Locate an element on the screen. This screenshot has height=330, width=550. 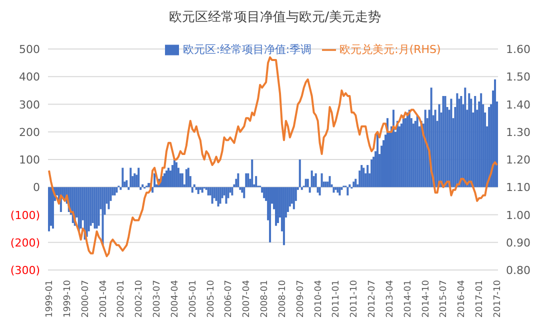
legend-label: 欧元区:经常项目净值:季调 is located at coordinates (247, 49).